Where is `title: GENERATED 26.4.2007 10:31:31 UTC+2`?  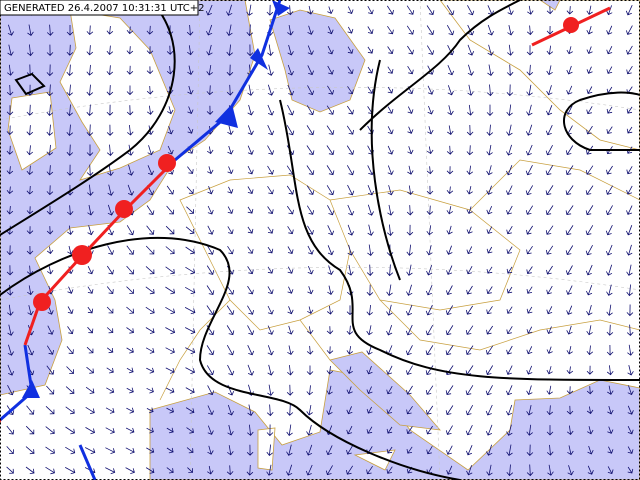
title: GENERATED 26.4.2007 10:31:31 UTC+2 is located at coordinates (104, 8).